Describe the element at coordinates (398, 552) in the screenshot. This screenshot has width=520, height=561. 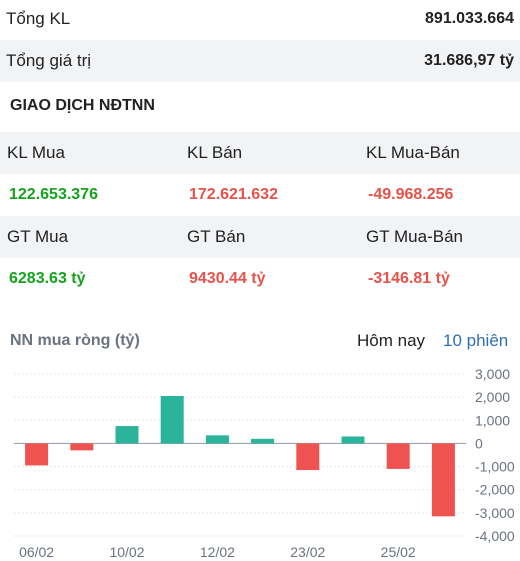
I see `x-tick-label: 25/02` at that location.